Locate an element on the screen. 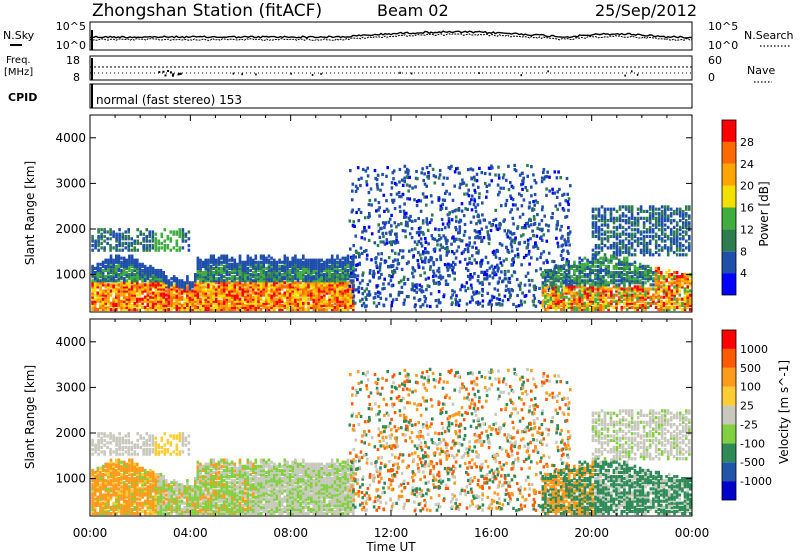  nave-label: Nave is located at coordinates (761, 70).